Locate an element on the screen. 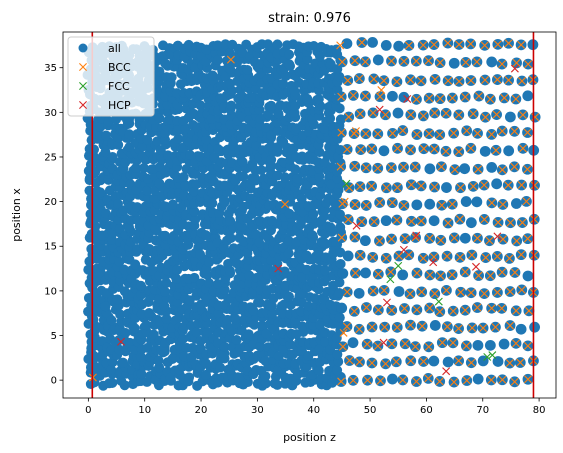 The image size is (563, 453). series-fcc-layer is located at coordinates (419, 270).